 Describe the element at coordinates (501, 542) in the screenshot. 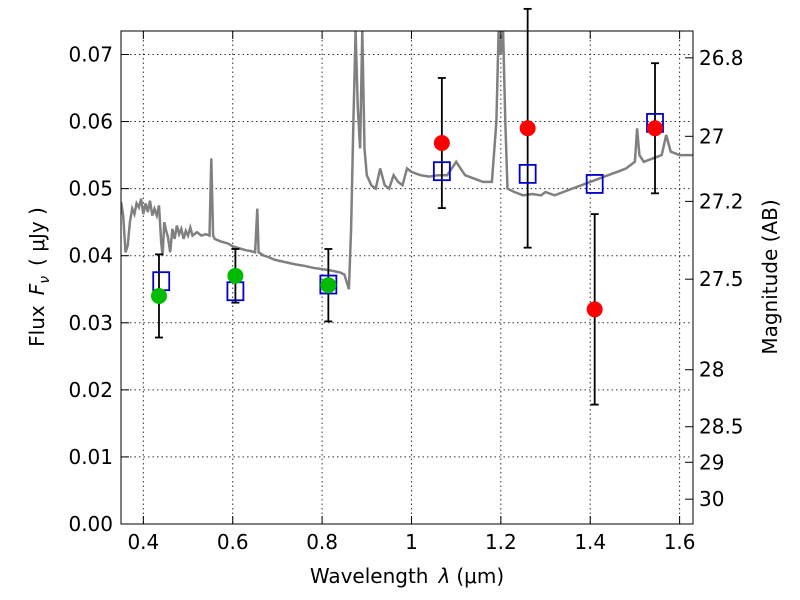

I see `x-tick-label: 1.2` at that location.